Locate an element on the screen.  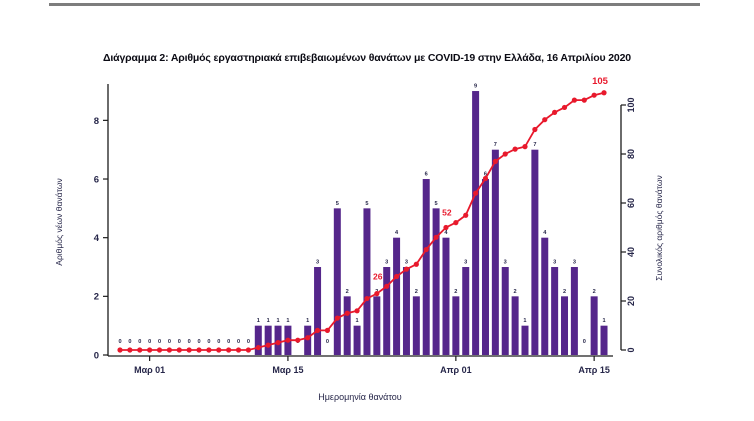
left-axis-tick-label: 2 is located at coordinates (96, 297).